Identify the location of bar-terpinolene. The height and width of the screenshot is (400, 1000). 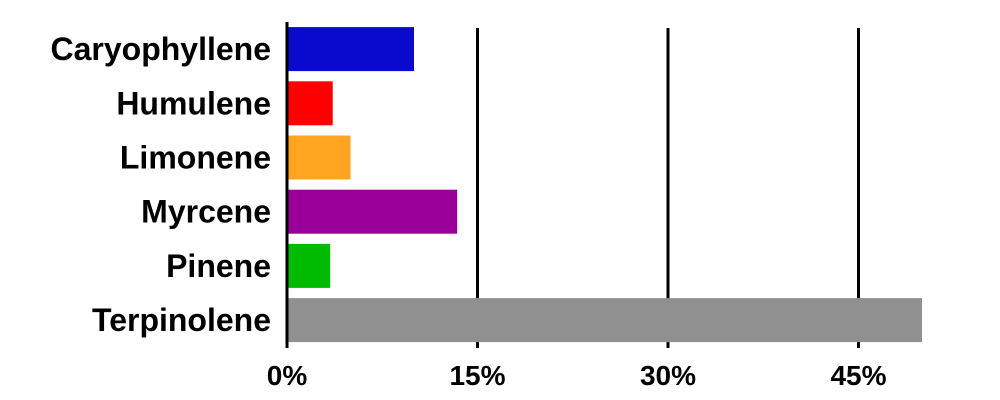
(604, 320).